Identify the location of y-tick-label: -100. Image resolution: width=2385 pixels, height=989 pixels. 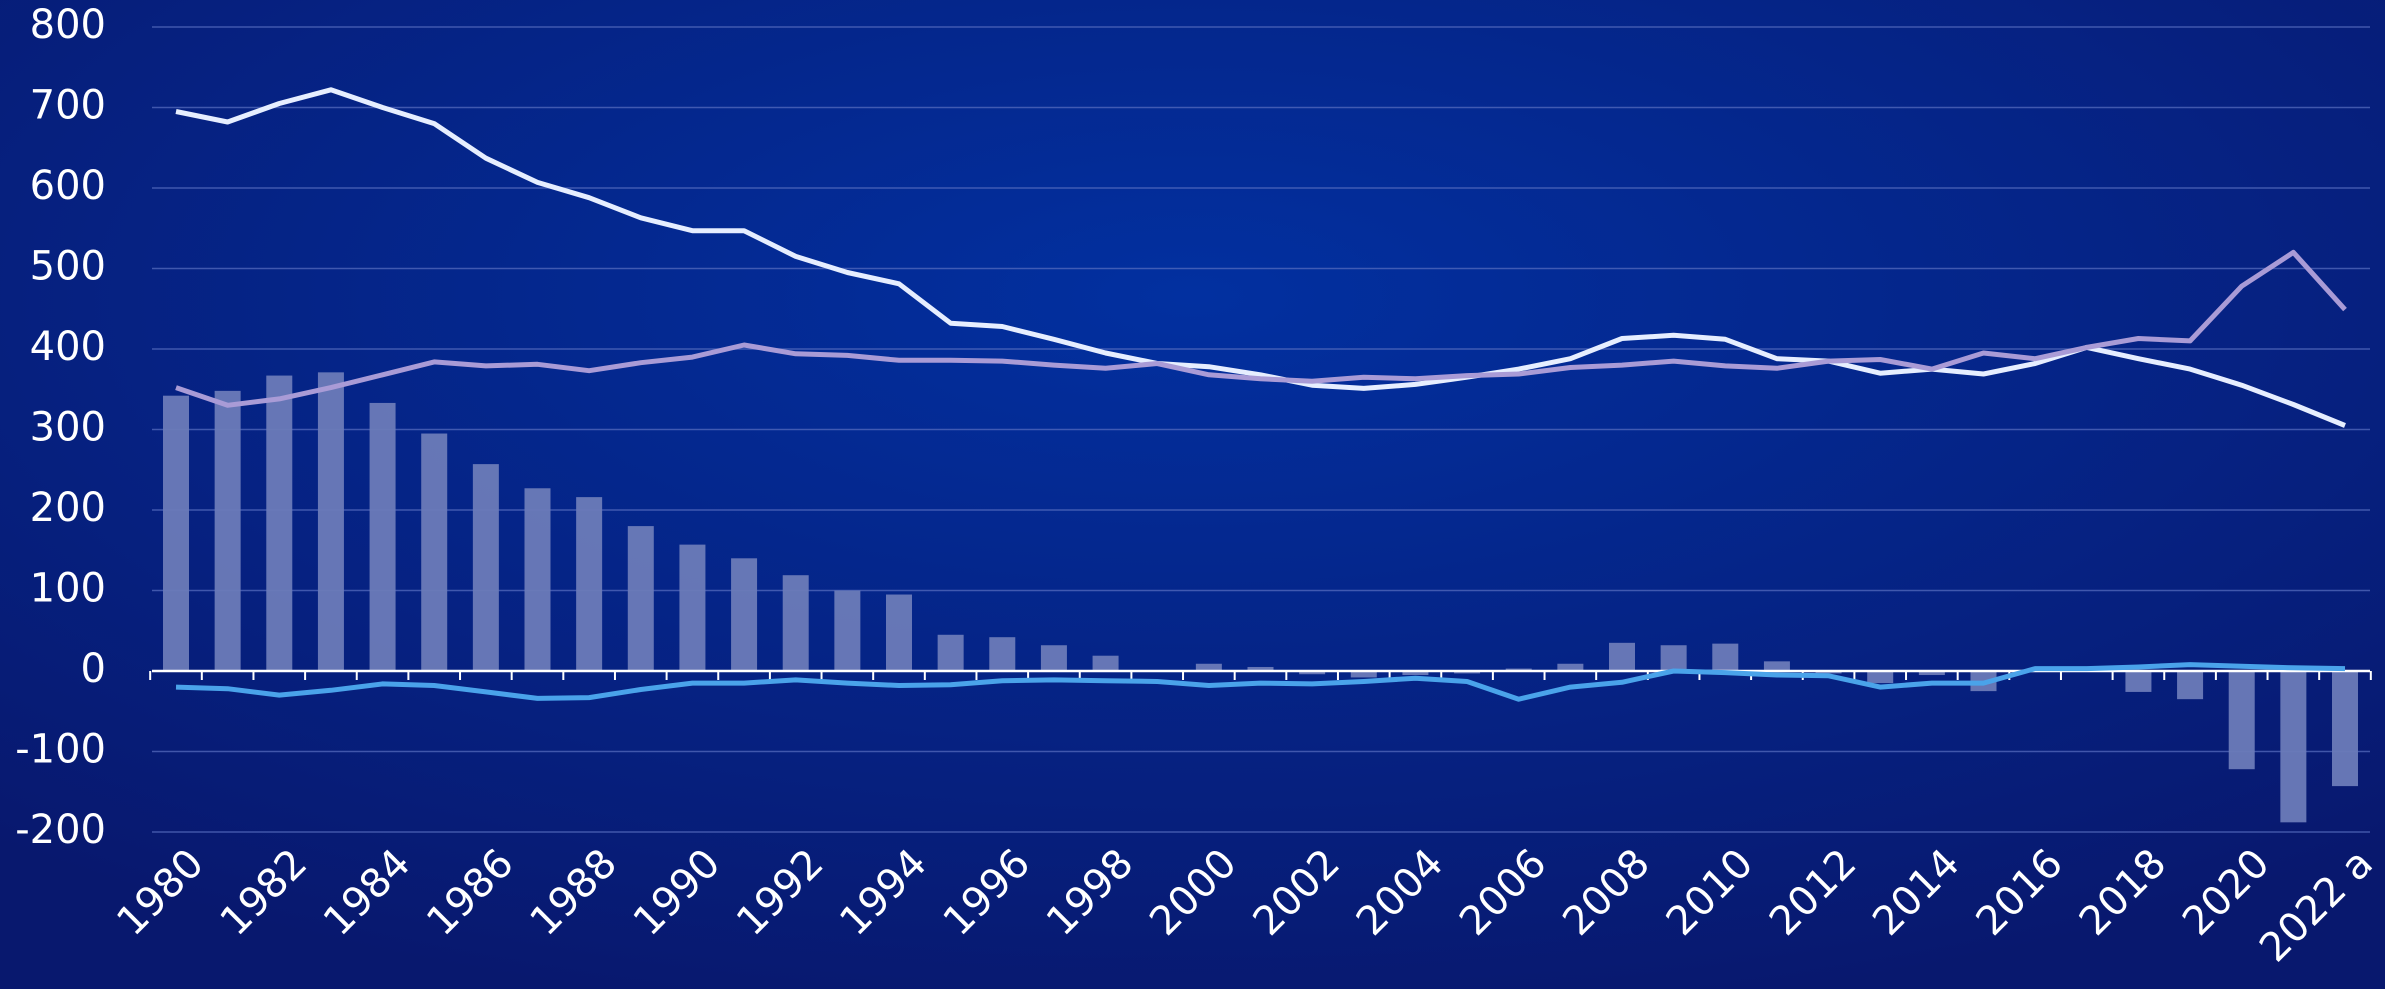
(60, 750).